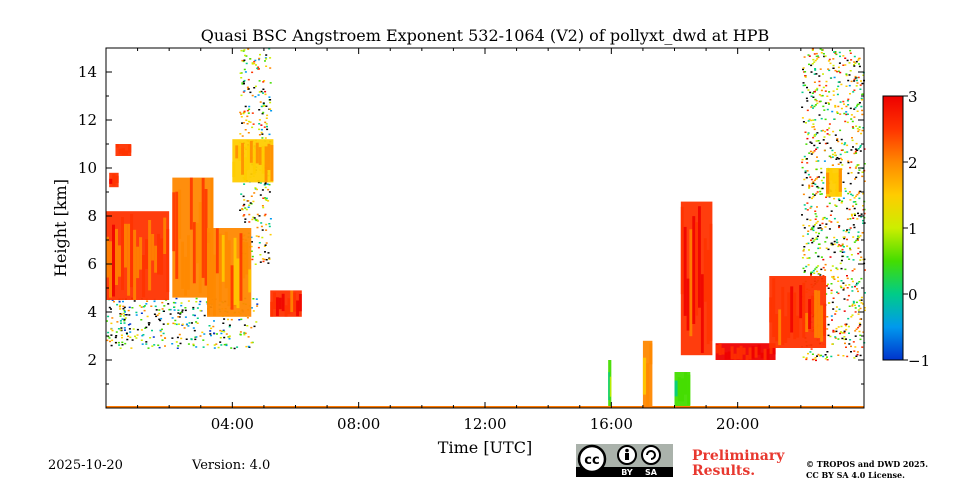  Describe the element at coordinates (867, 464) in the screenshot. I see `copyright-line-1: © TROPOS and DWD 2025.` at that location.